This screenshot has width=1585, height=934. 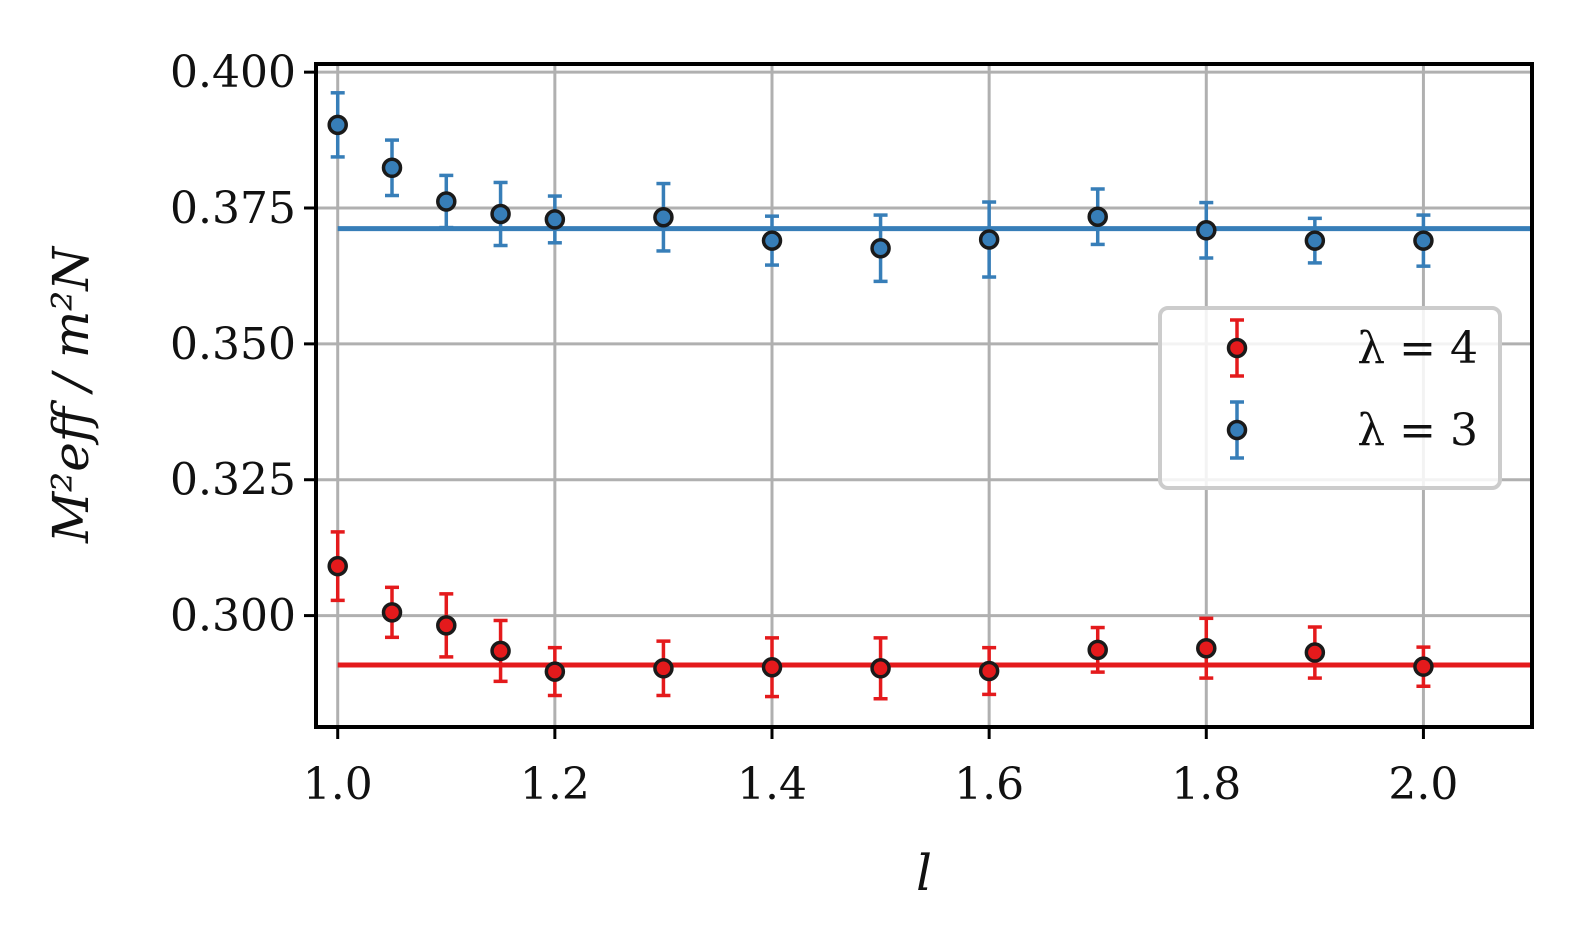 What do you see at coordinates (880, 768) in the screenshot?
I see `x-ticks: 1.0 1.2 1.4 1.6 1.8 2.0` at bounding box center [880, 768].